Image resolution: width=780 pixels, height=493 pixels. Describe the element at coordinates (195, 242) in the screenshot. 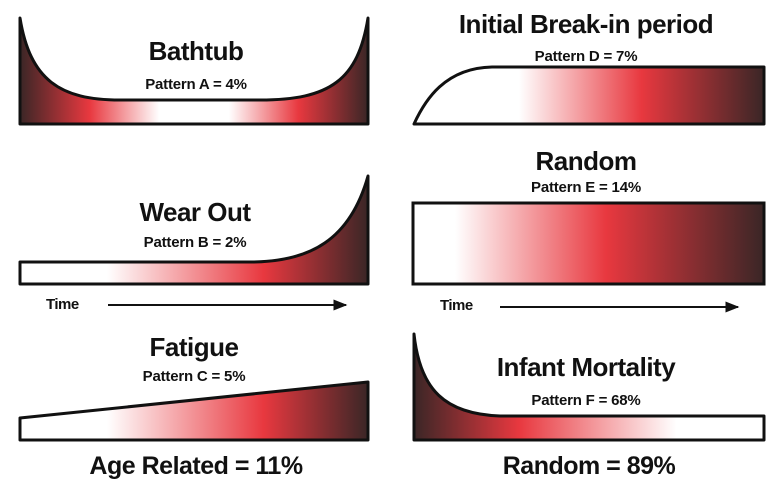

I see `pattern-b-label: Pattern B = 2%` at that location.